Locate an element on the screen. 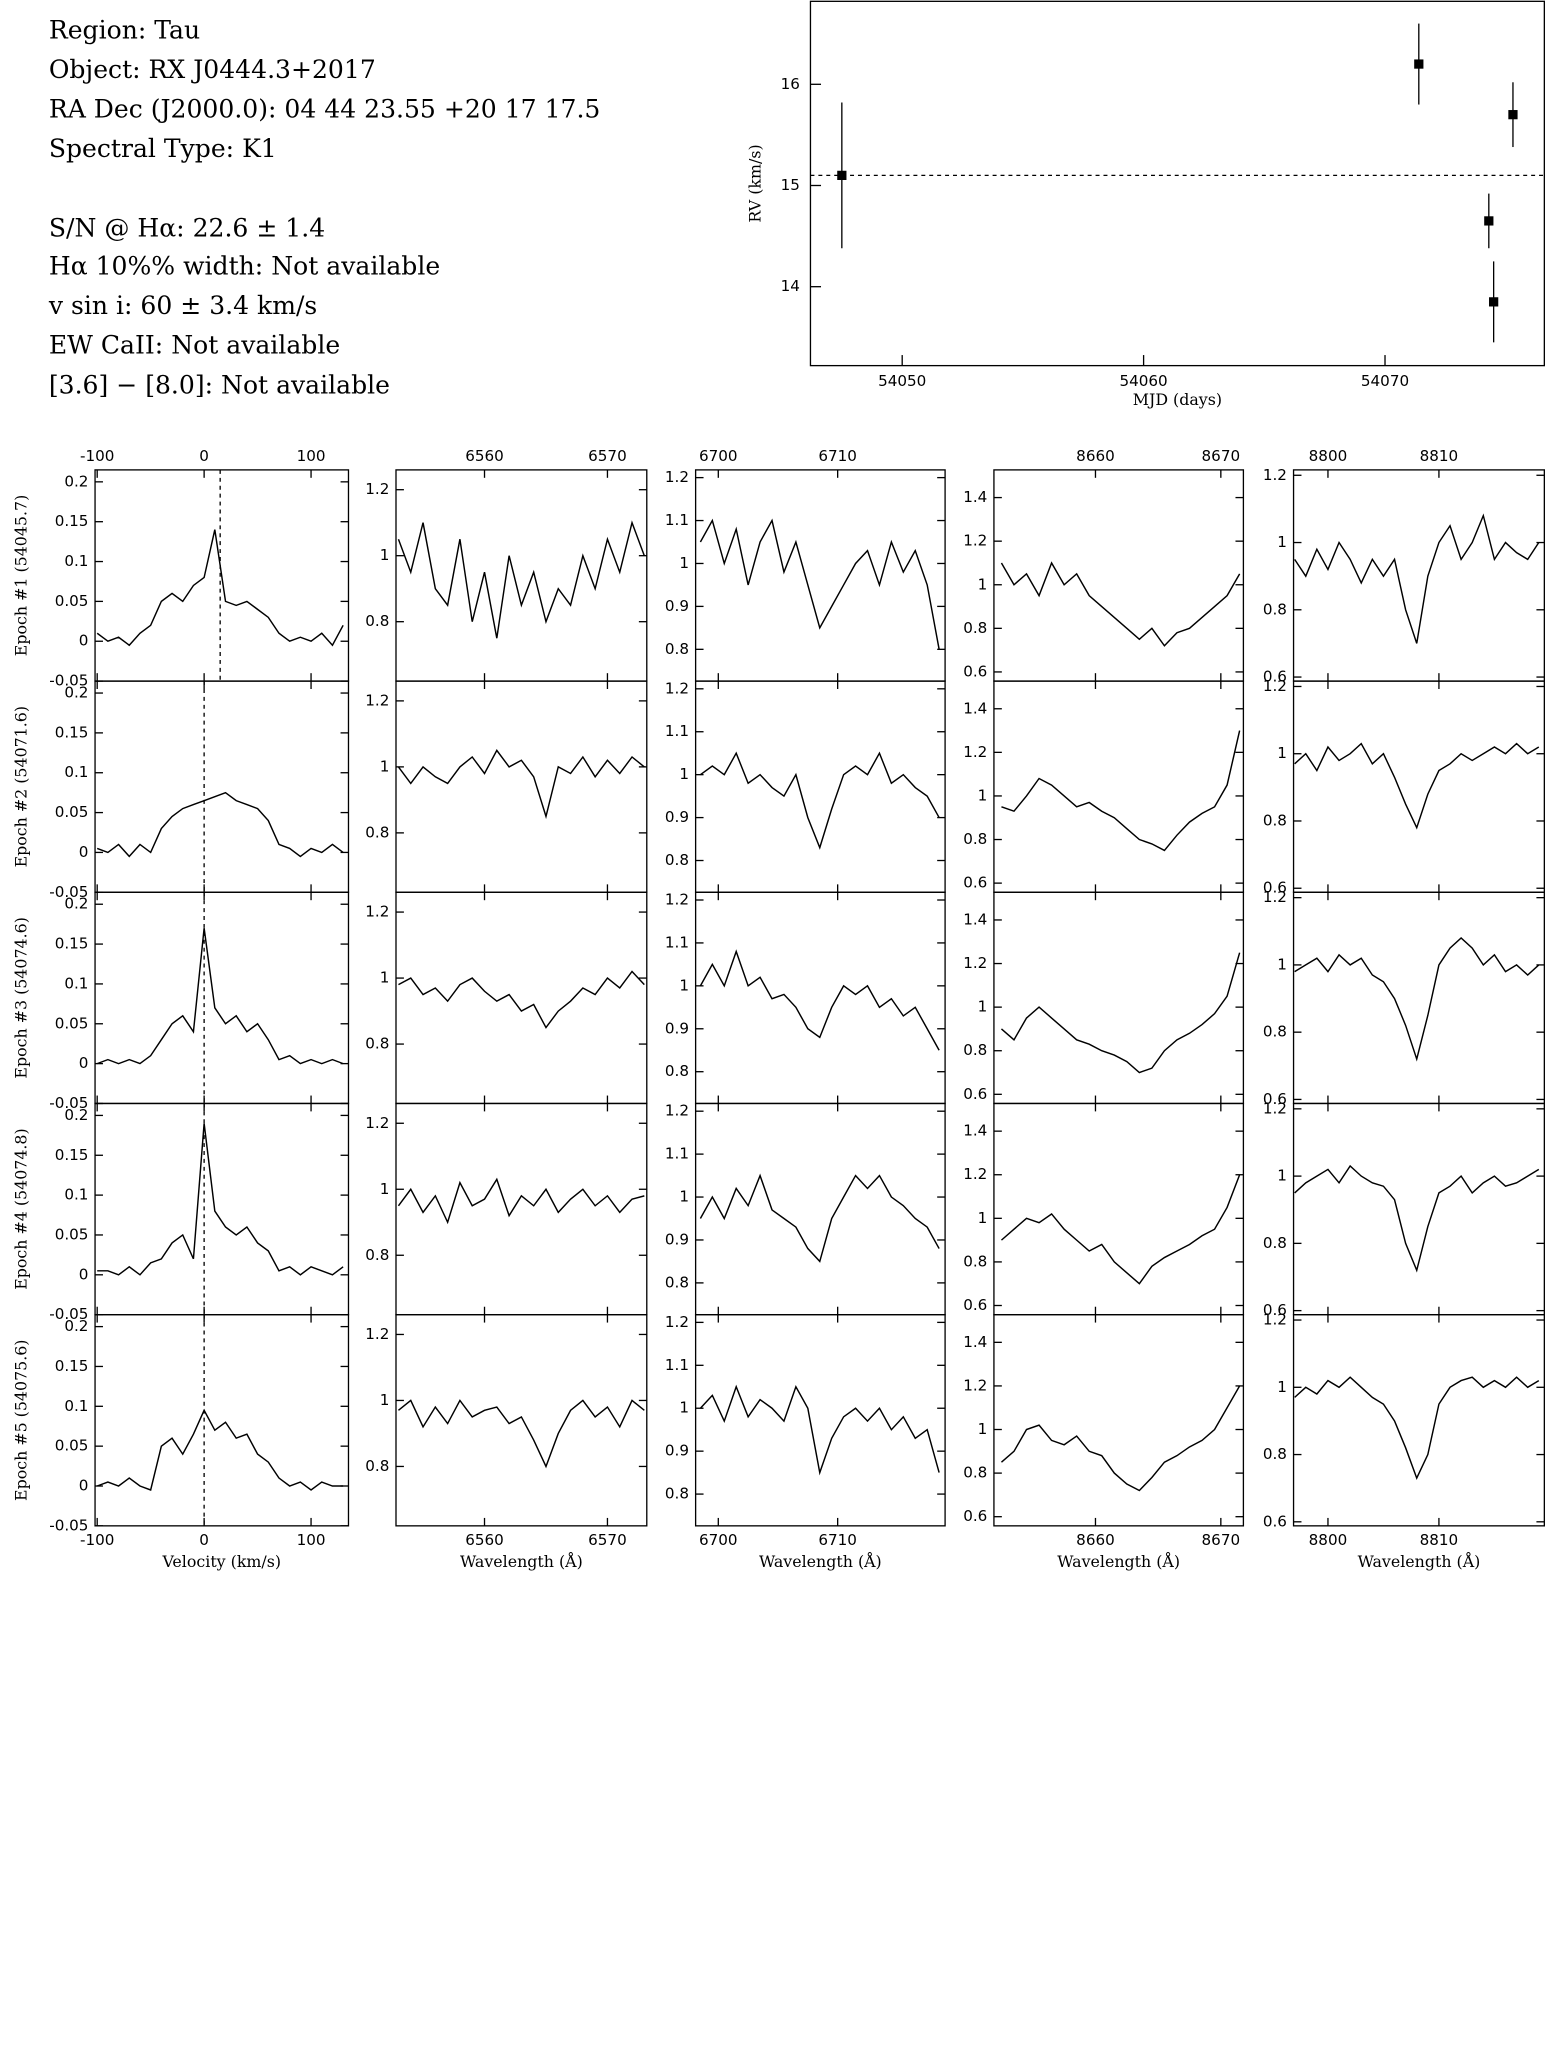  x-tick-label-top: -100 is located at coordinates (97, 456).